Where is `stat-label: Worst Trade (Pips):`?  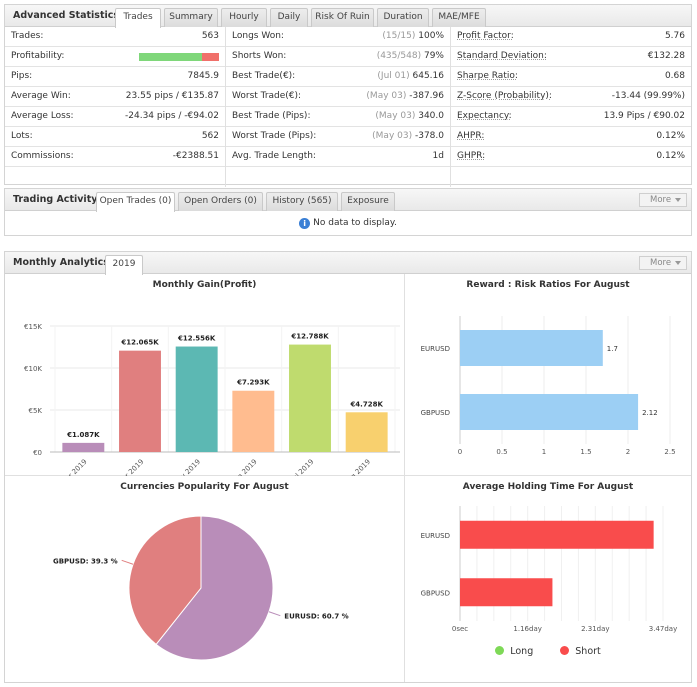 stat-label: Worst Trade (Pips): is located at coordinates (274, 136).